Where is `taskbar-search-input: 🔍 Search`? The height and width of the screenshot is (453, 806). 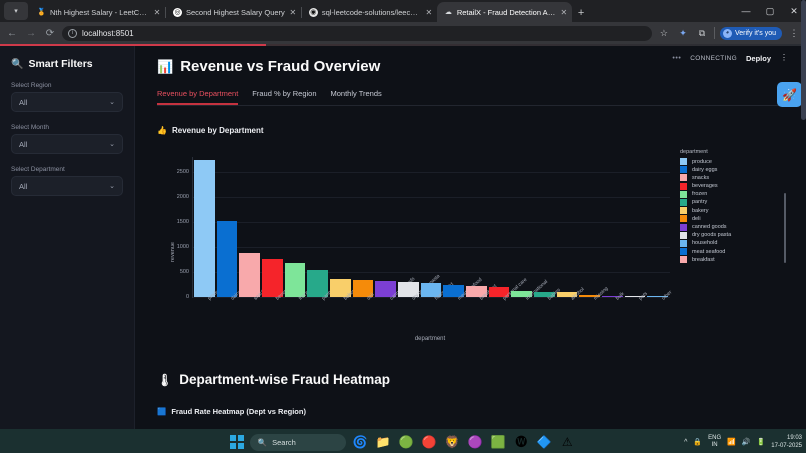 taskbar-search-input: 🔍 Search is located at coordinates (297, 442).